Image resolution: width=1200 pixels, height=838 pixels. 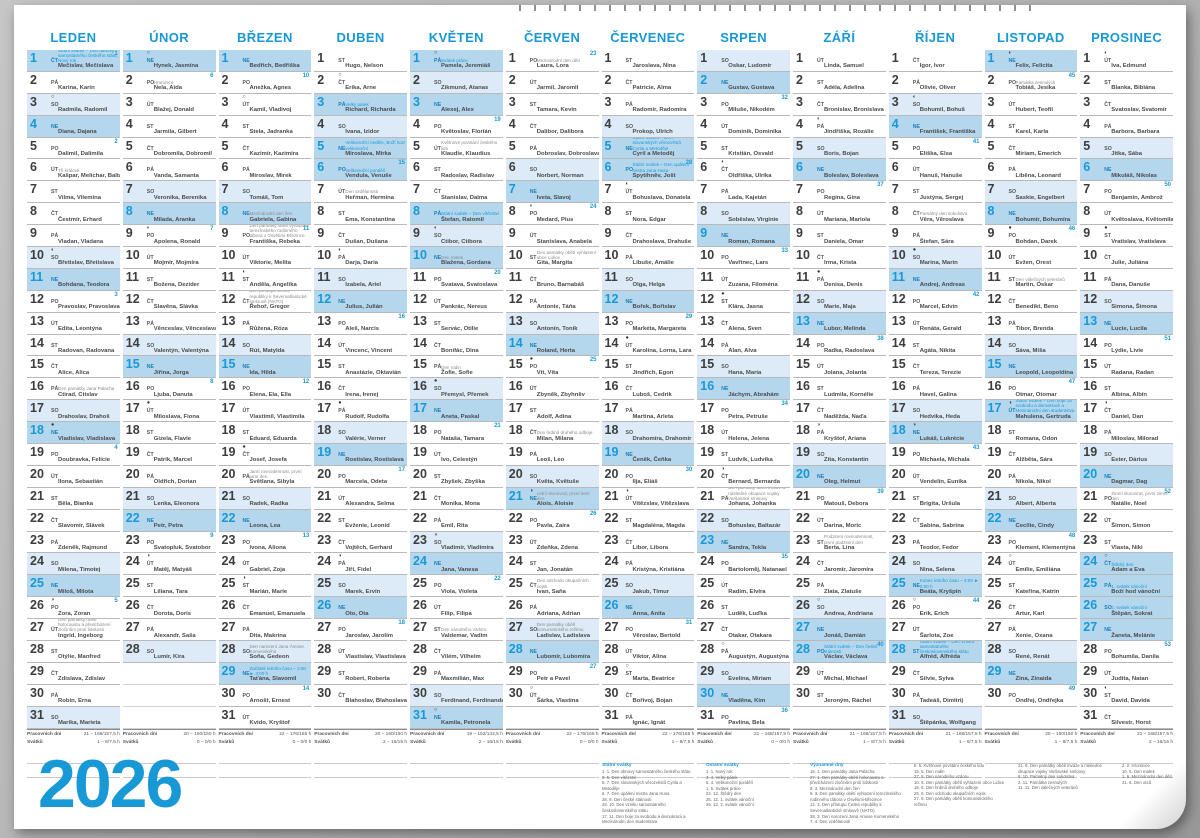 What do you see at coordinates (1108, 61) in the screenshot?
I see `weekday-abbr: ÚT` at bounding box center [1108, 61].